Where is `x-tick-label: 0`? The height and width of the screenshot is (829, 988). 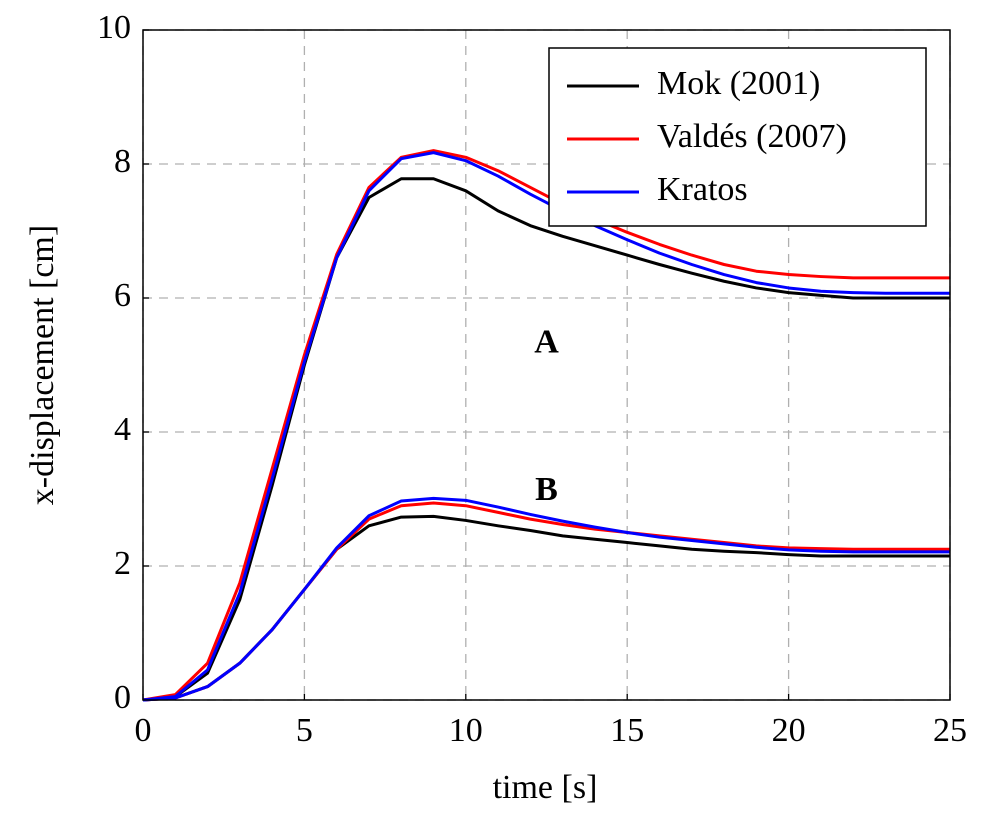
x-tick-label: 0 is located at coordinates (143, 730).